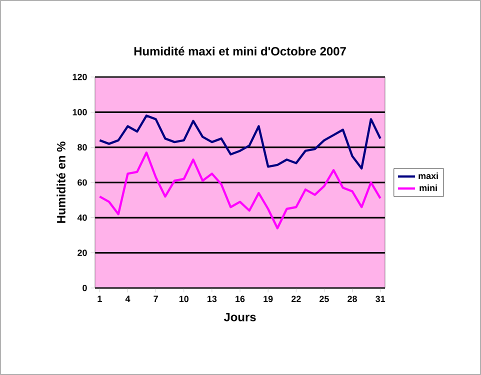 This screenshot has height=375, width=481. I want to click on y-tick-label: 120, so click(79, 77).